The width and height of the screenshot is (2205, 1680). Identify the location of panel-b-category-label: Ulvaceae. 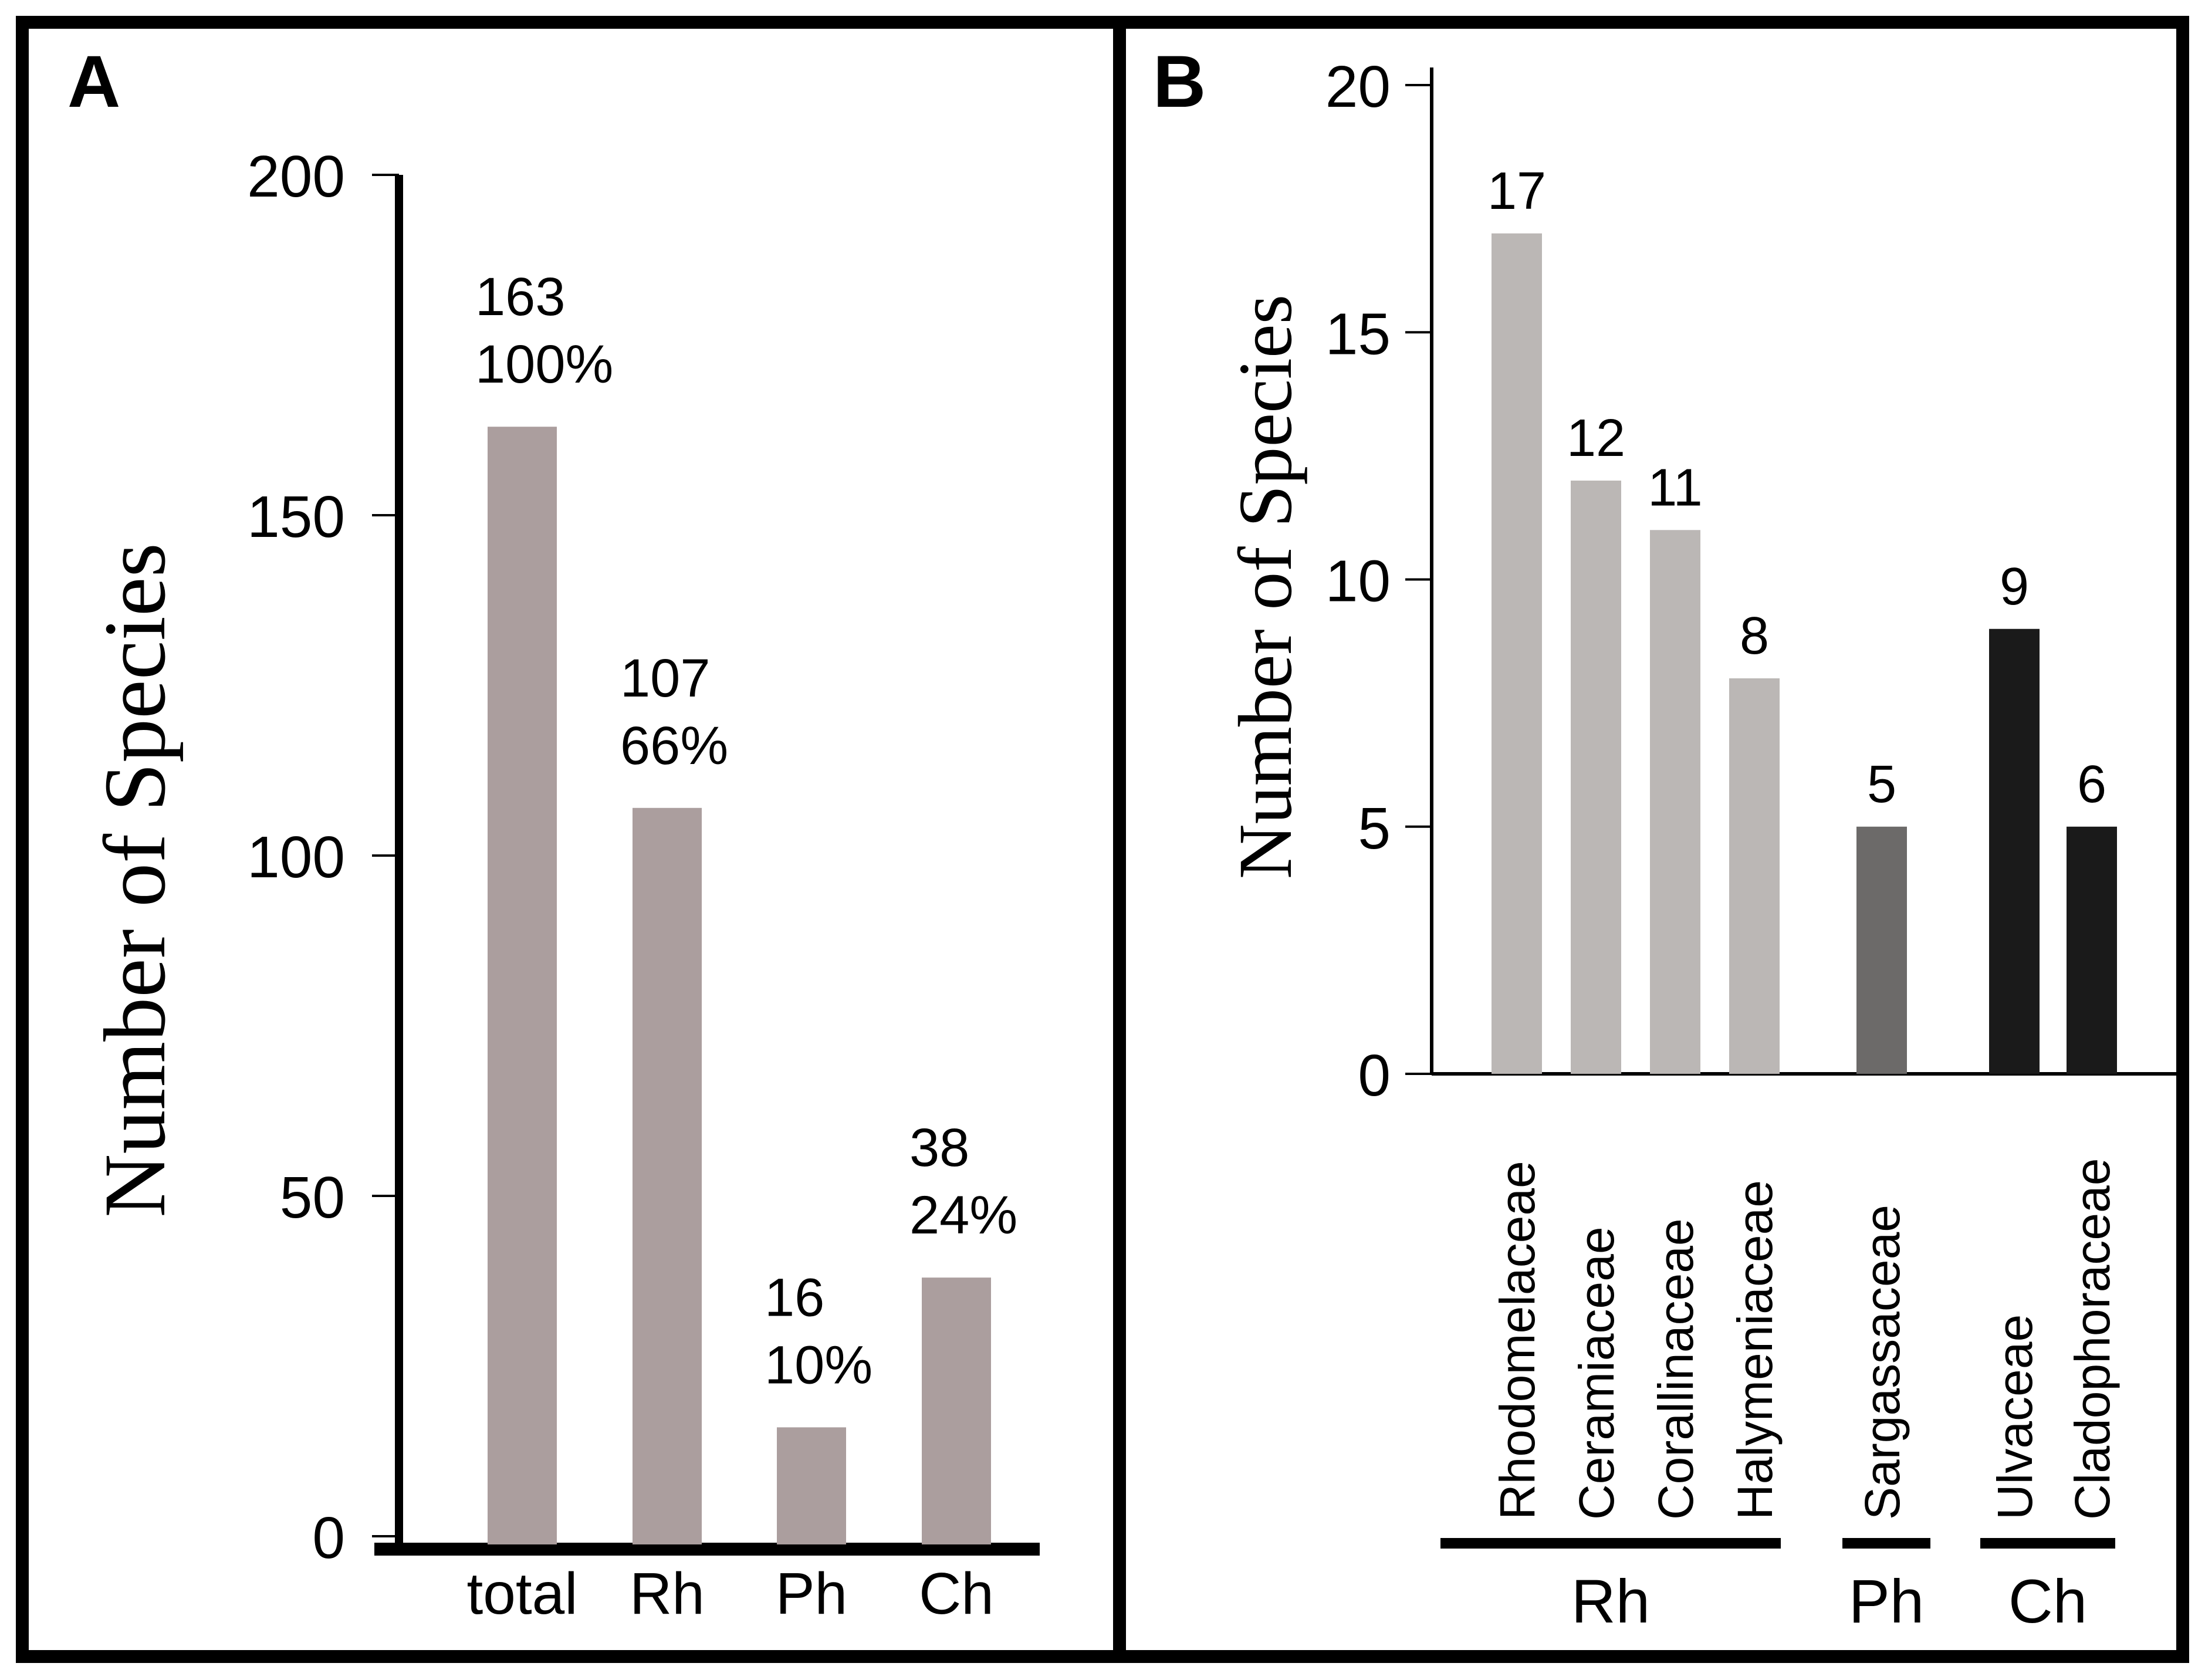
(2014, 1417).